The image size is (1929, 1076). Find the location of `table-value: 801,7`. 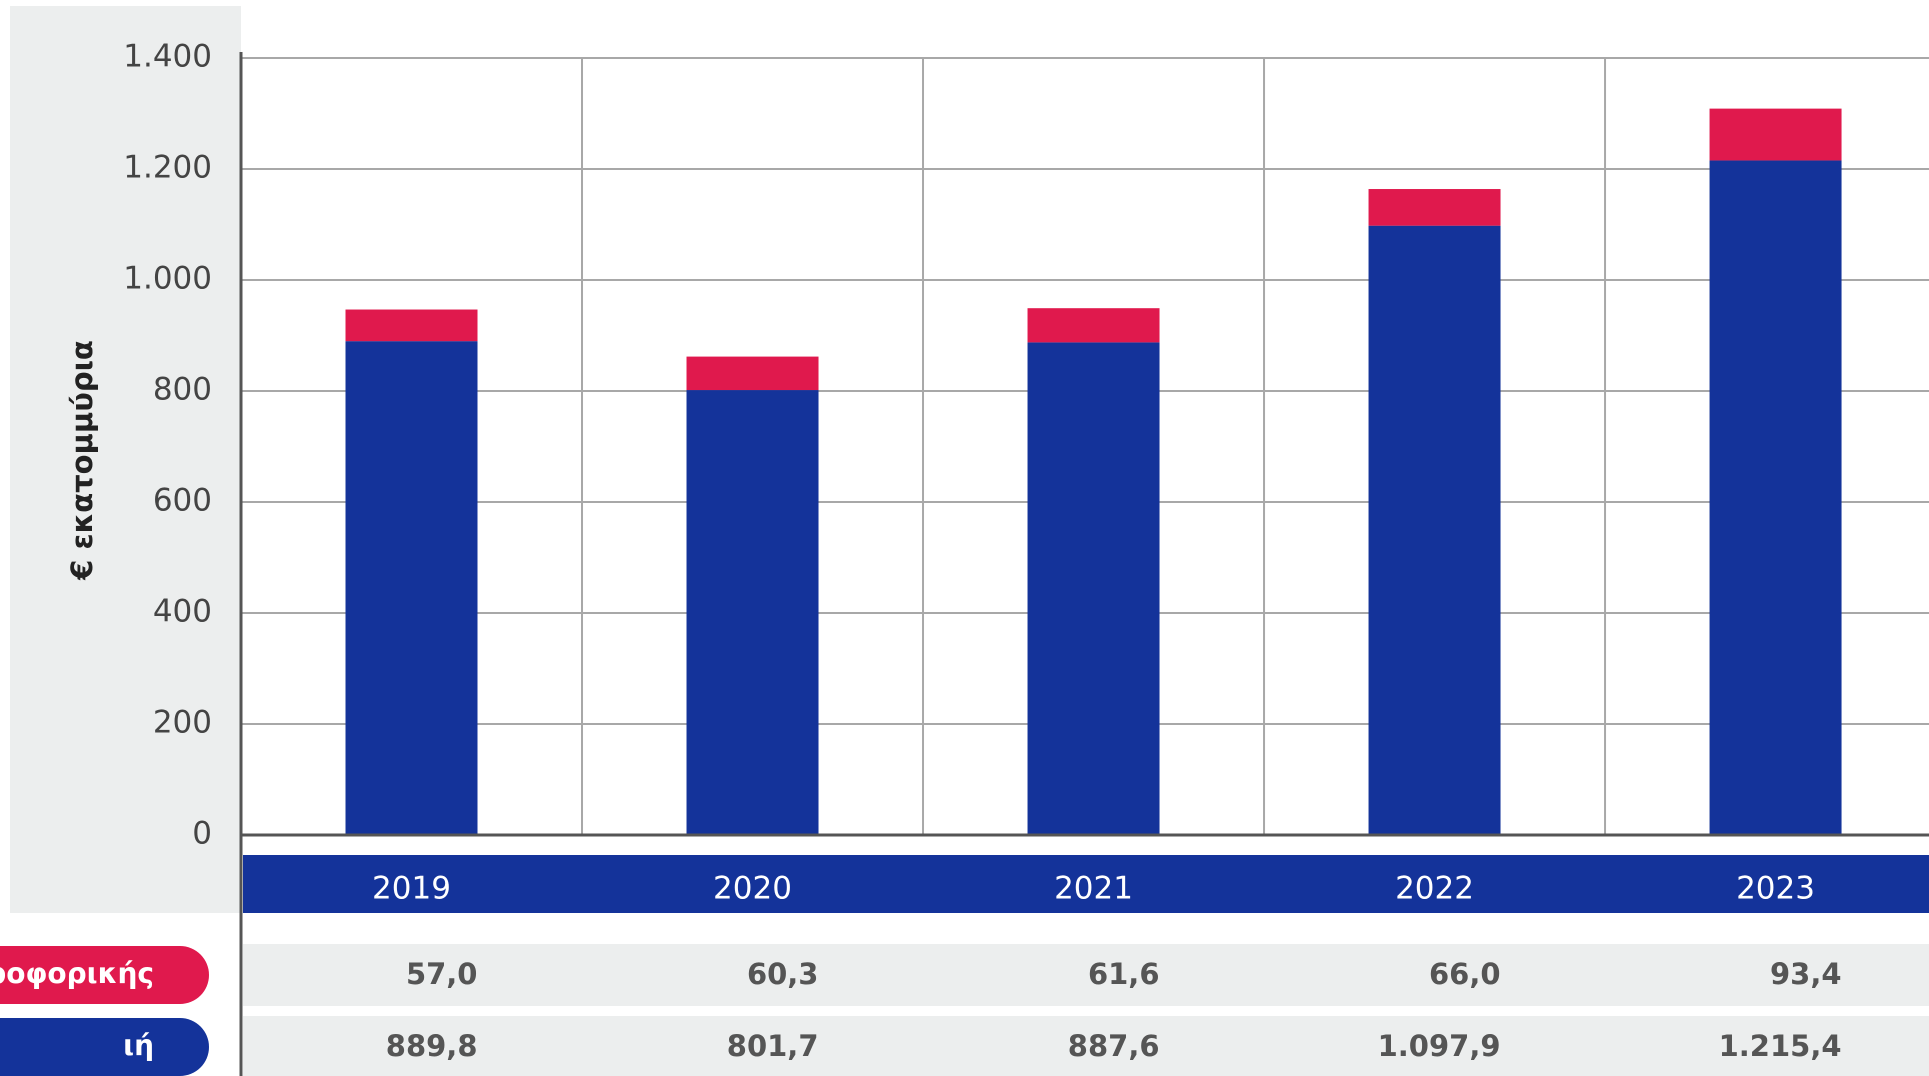

table-value: 801,7 is located at coordinates (773, 1046).